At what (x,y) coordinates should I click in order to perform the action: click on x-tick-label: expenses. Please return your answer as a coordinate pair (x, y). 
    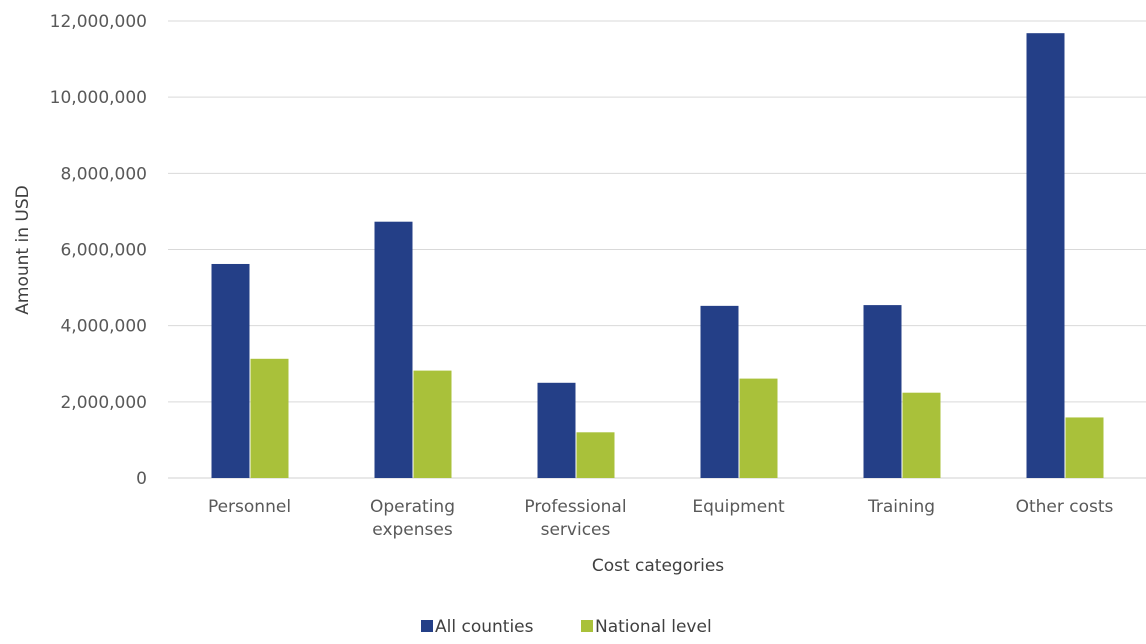
    Looking at the image, I should click on (412, 530).